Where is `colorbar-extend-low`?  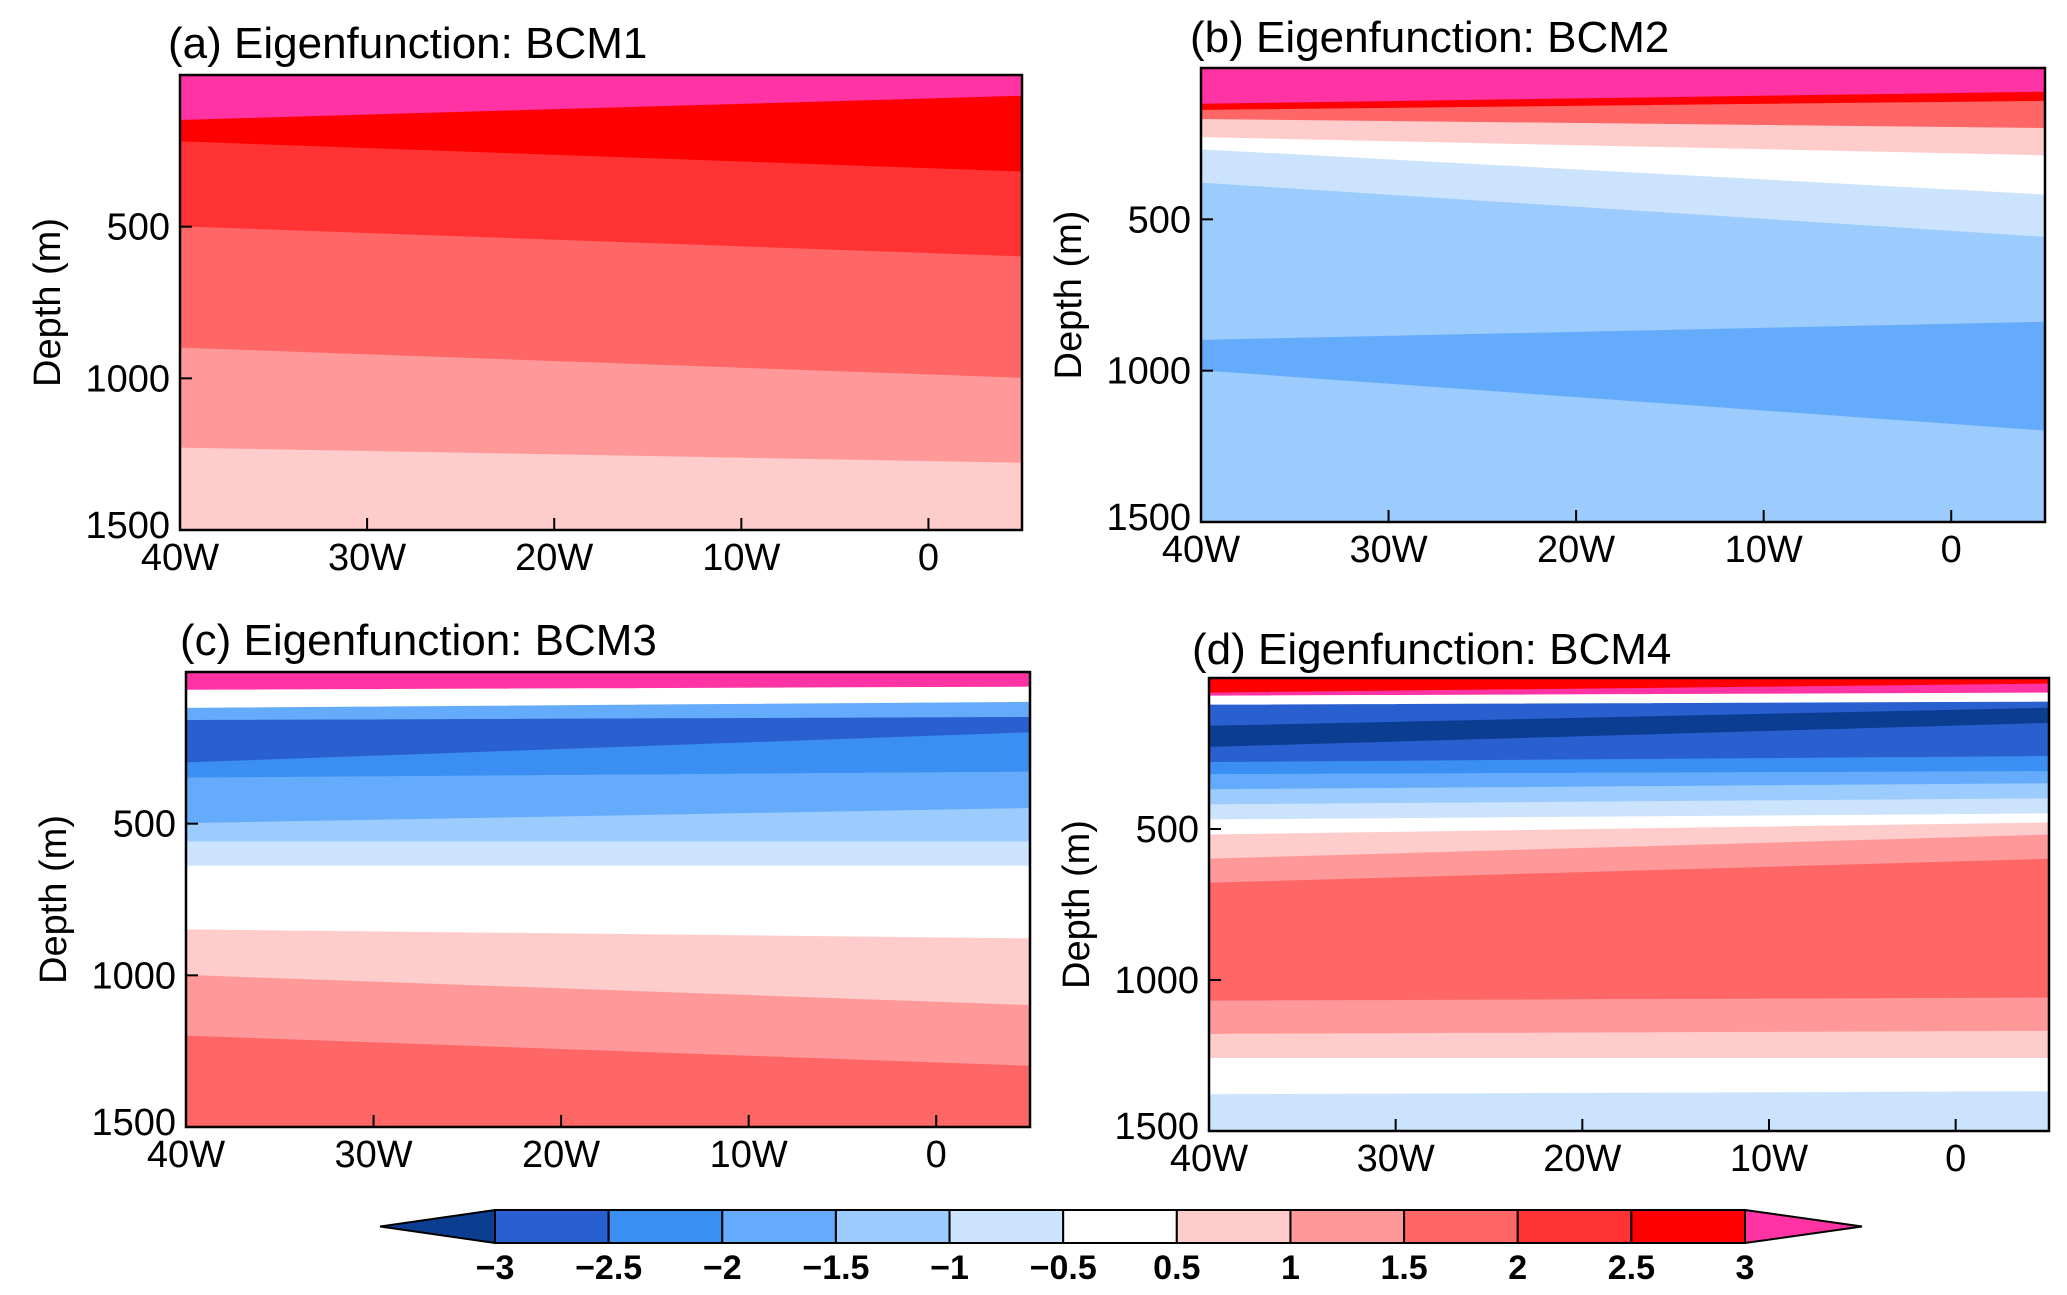 colorbar-extend-low is located at coordinates (437, 1226).